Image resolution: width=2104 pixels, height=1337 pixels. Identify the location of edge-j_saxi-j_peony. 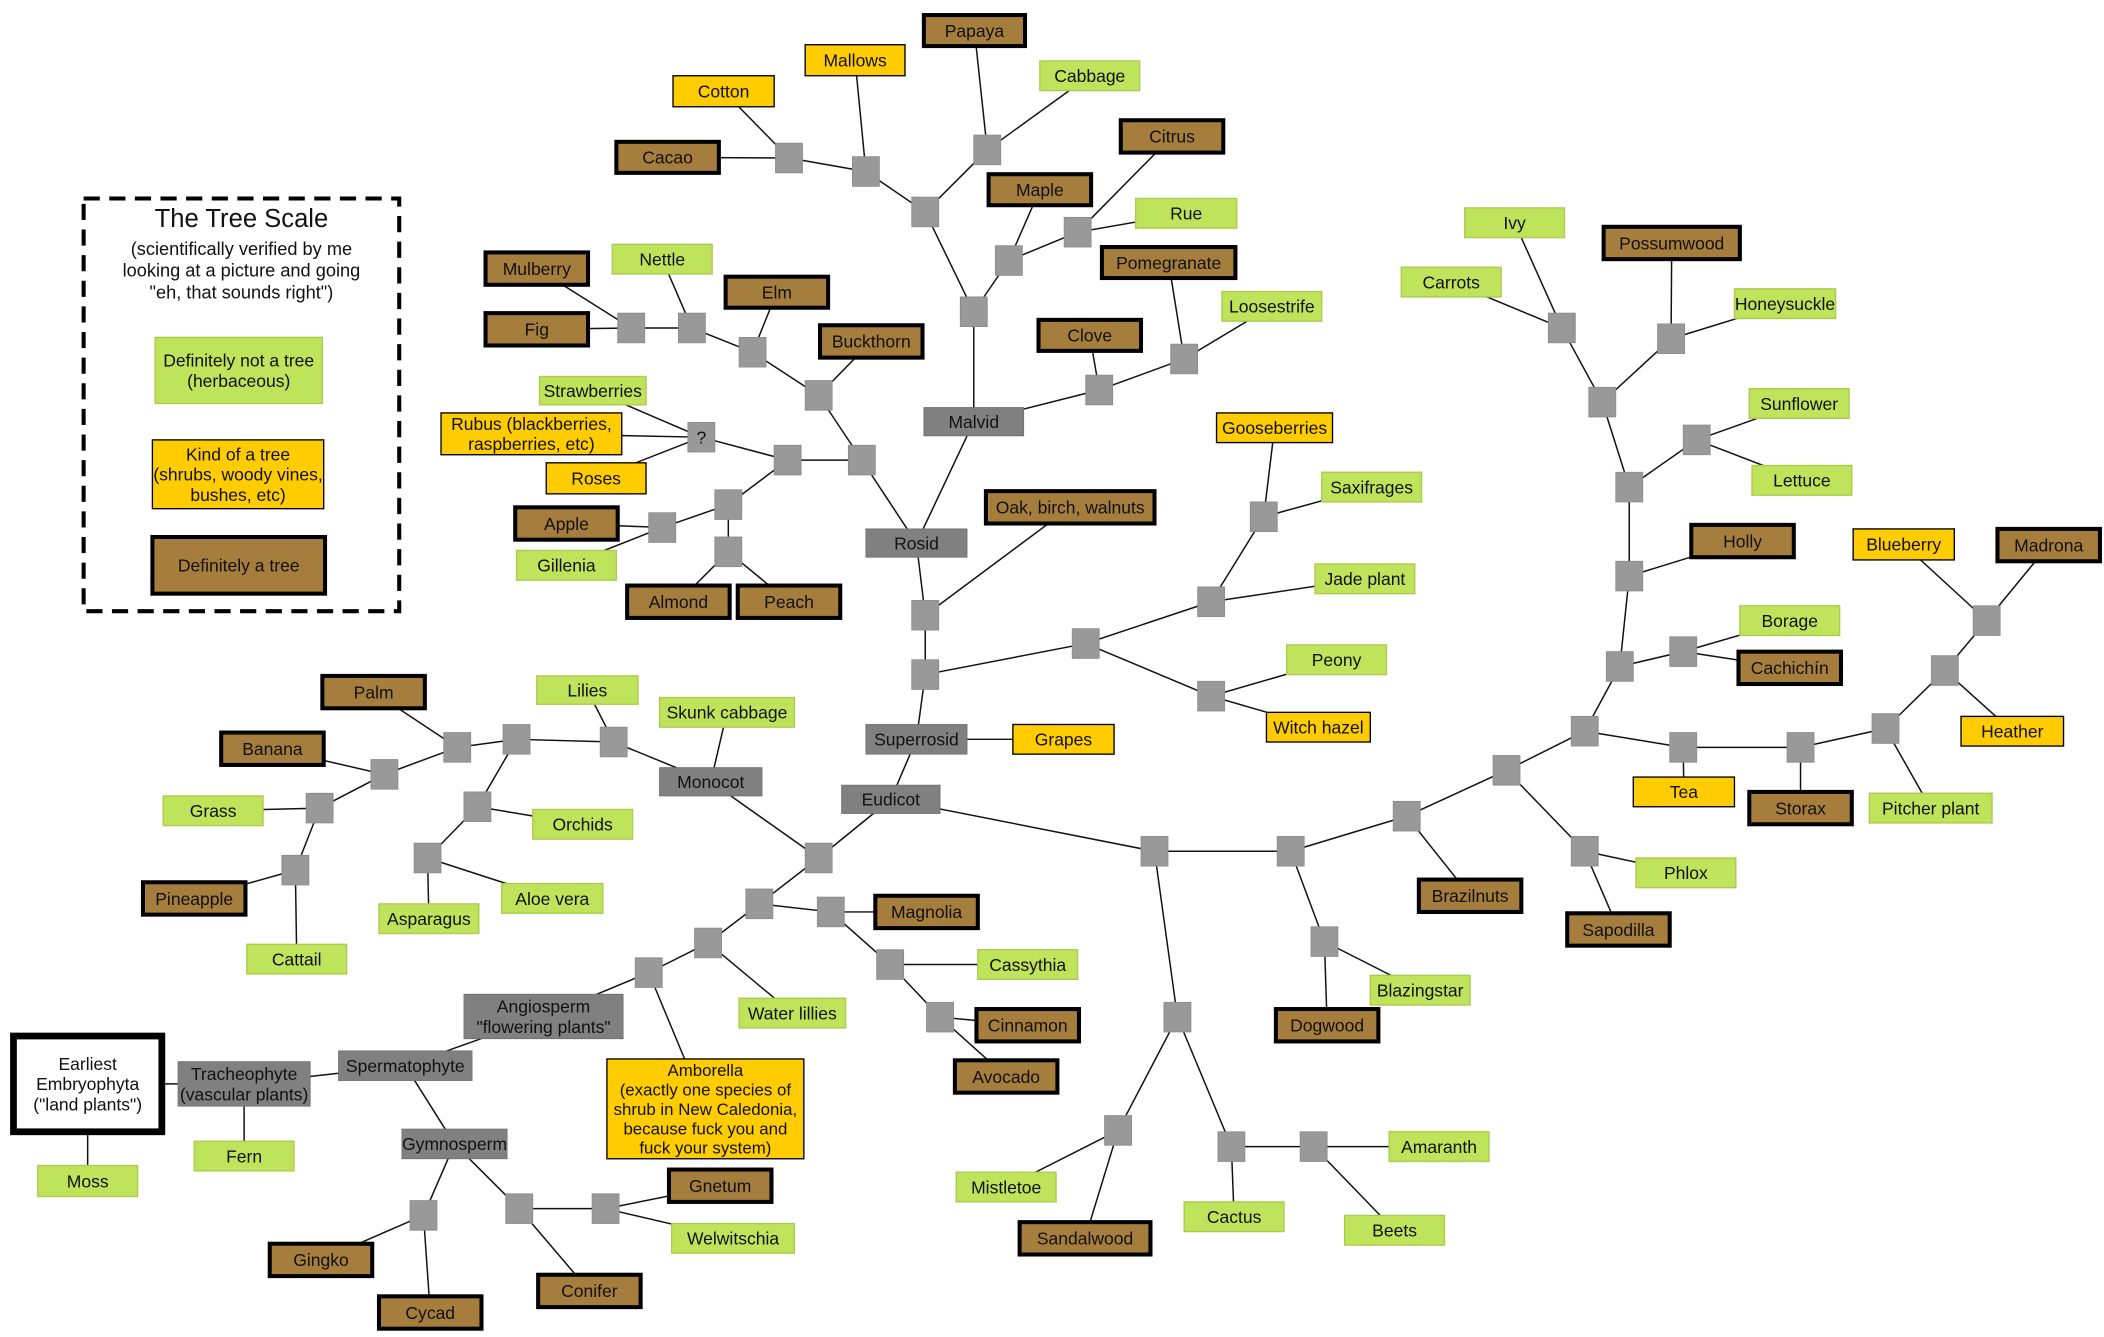
(1148, 669).